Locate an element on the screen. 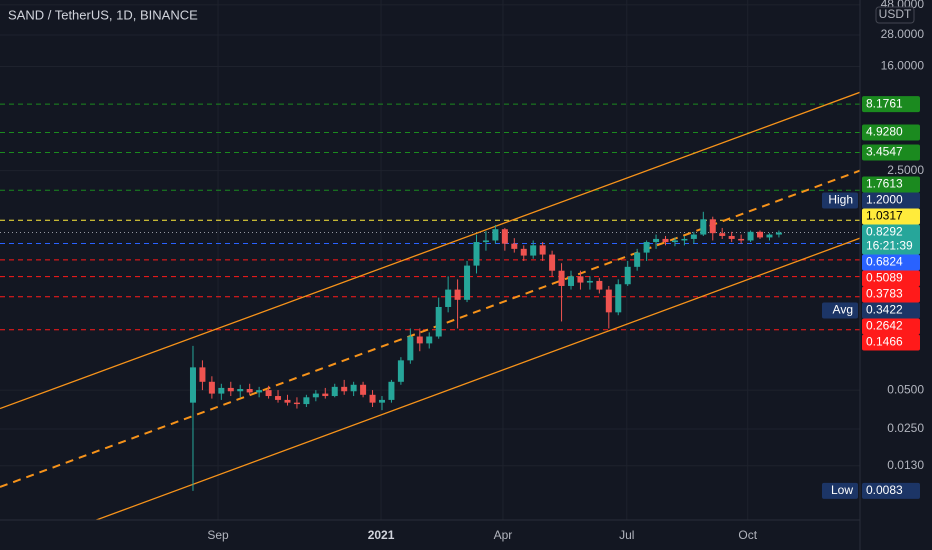 This screenshot has width=932, height=550. price-label: 0.3422 is located at coordinates (884, 310).